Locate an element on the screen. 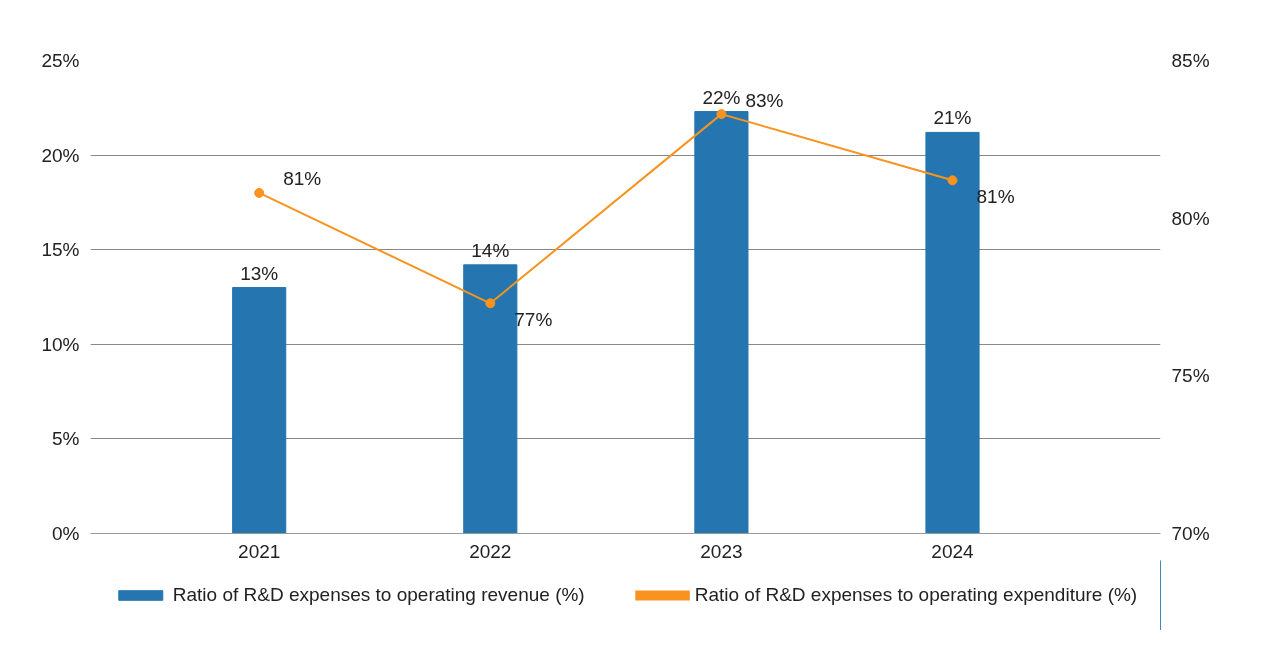 The image size is (1278, 646). y2-tick-label: 80% is located at coordinates (1190, 218).